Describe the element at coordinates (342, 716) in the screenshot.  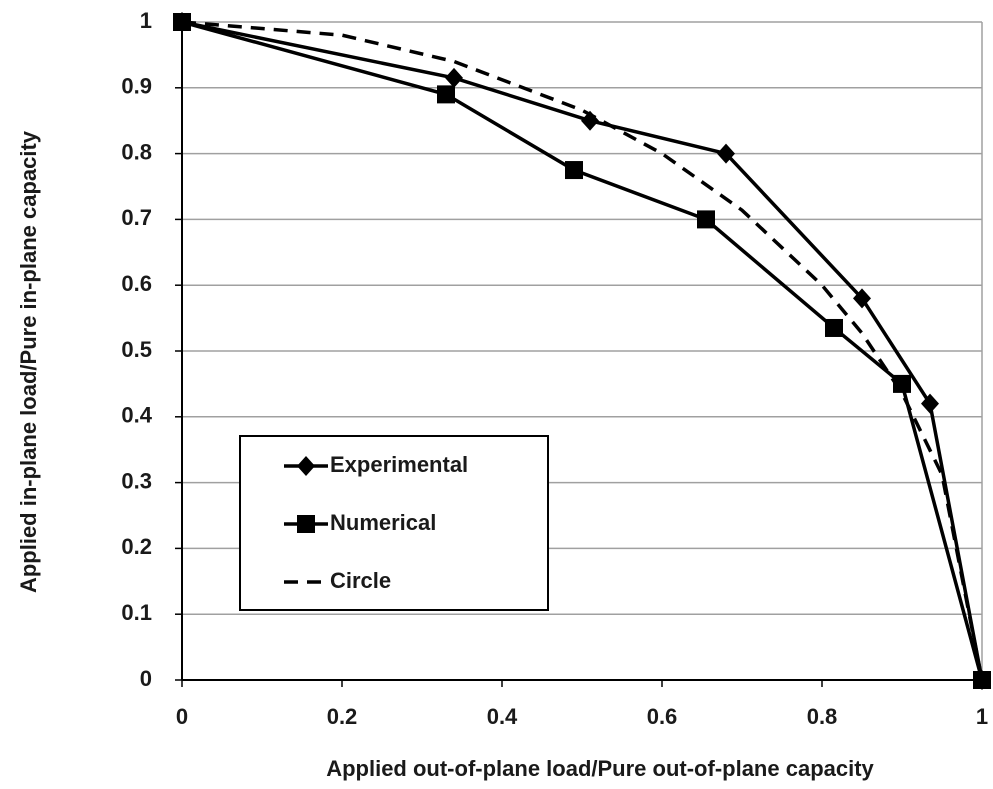
I see `x-tick-label: 0.2` at that location.